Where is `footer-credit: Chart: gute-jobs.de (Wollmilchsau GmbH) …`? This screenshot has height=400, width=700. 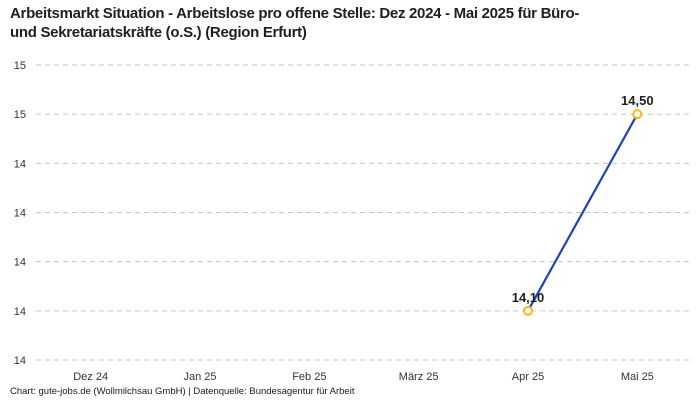 footer-credit: Chart: gute-jobs.de (Wollmilchsau GmbH) … is located at coordinates (182, 391).